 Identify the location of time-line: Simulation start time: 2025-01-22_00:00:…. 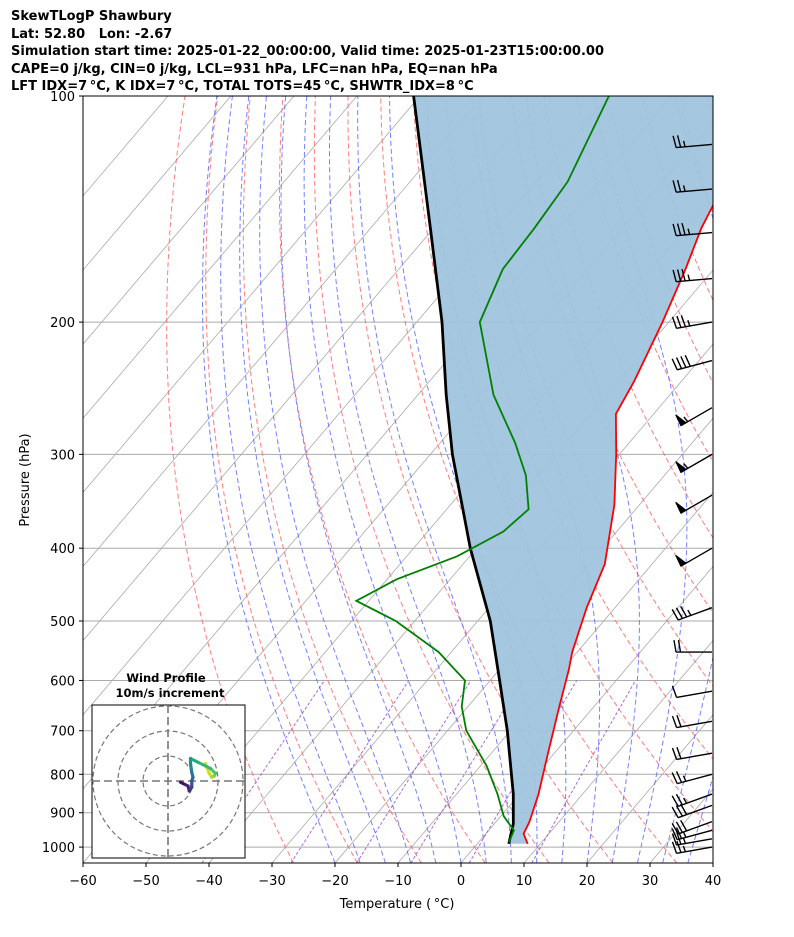
(307, 52).